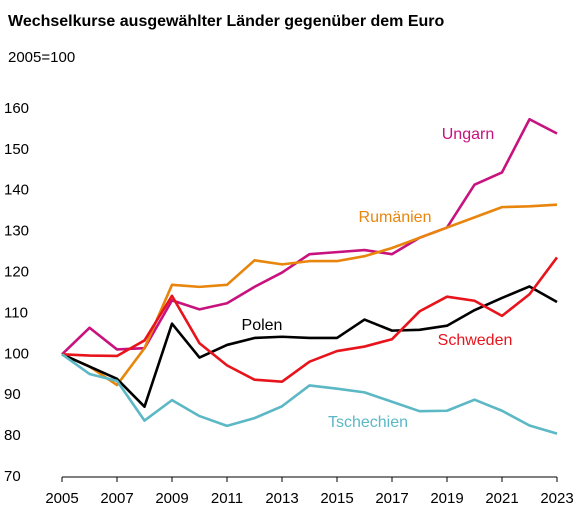 This screenshot has height=513, width=578. I want to click on y-tick-label: 120, so click(16, 272).